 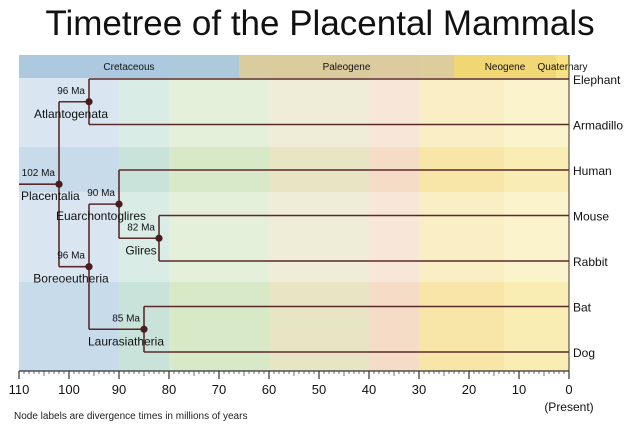 I want to click on clade-label: Boreoeutheria, so click(x=71, y=279).